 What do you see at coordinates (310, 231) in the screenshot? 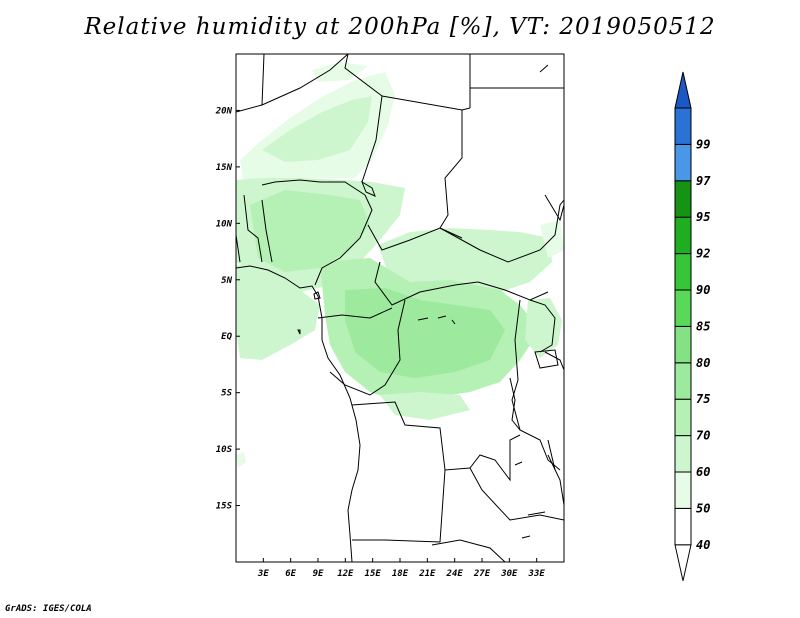
I see `humidity-region-west-africa-core` at bounding box center [310, 231].